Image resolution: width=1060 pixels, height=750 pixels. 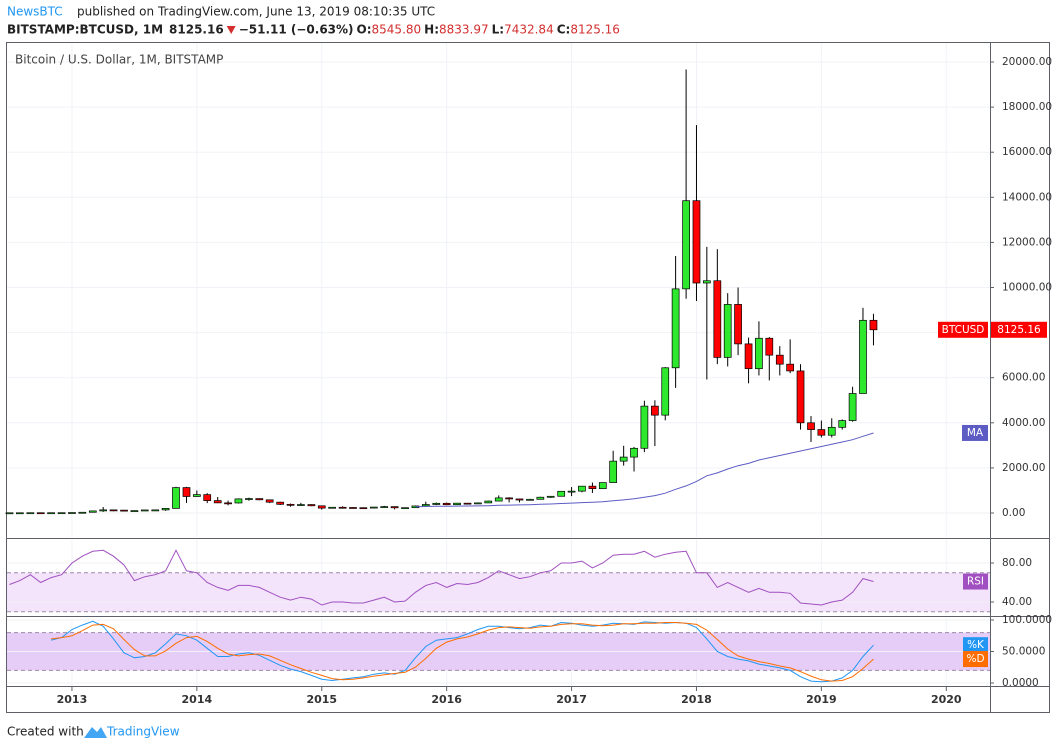 I want to click on tradingview-logo, so click(x=95, y=732).